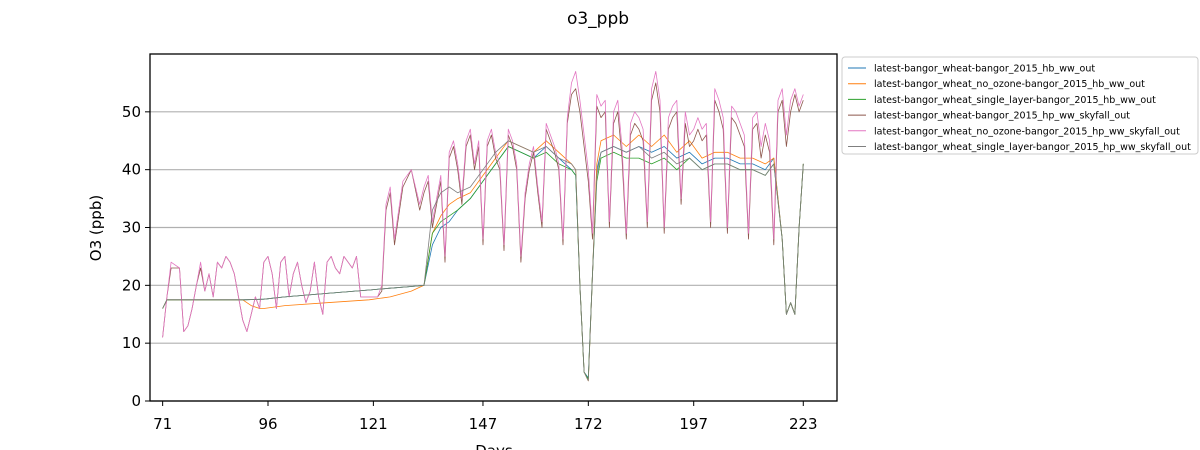  Describe the element at coordinates (494, 446) in the screenshot. I see `x-axis-label: Days` at that location.